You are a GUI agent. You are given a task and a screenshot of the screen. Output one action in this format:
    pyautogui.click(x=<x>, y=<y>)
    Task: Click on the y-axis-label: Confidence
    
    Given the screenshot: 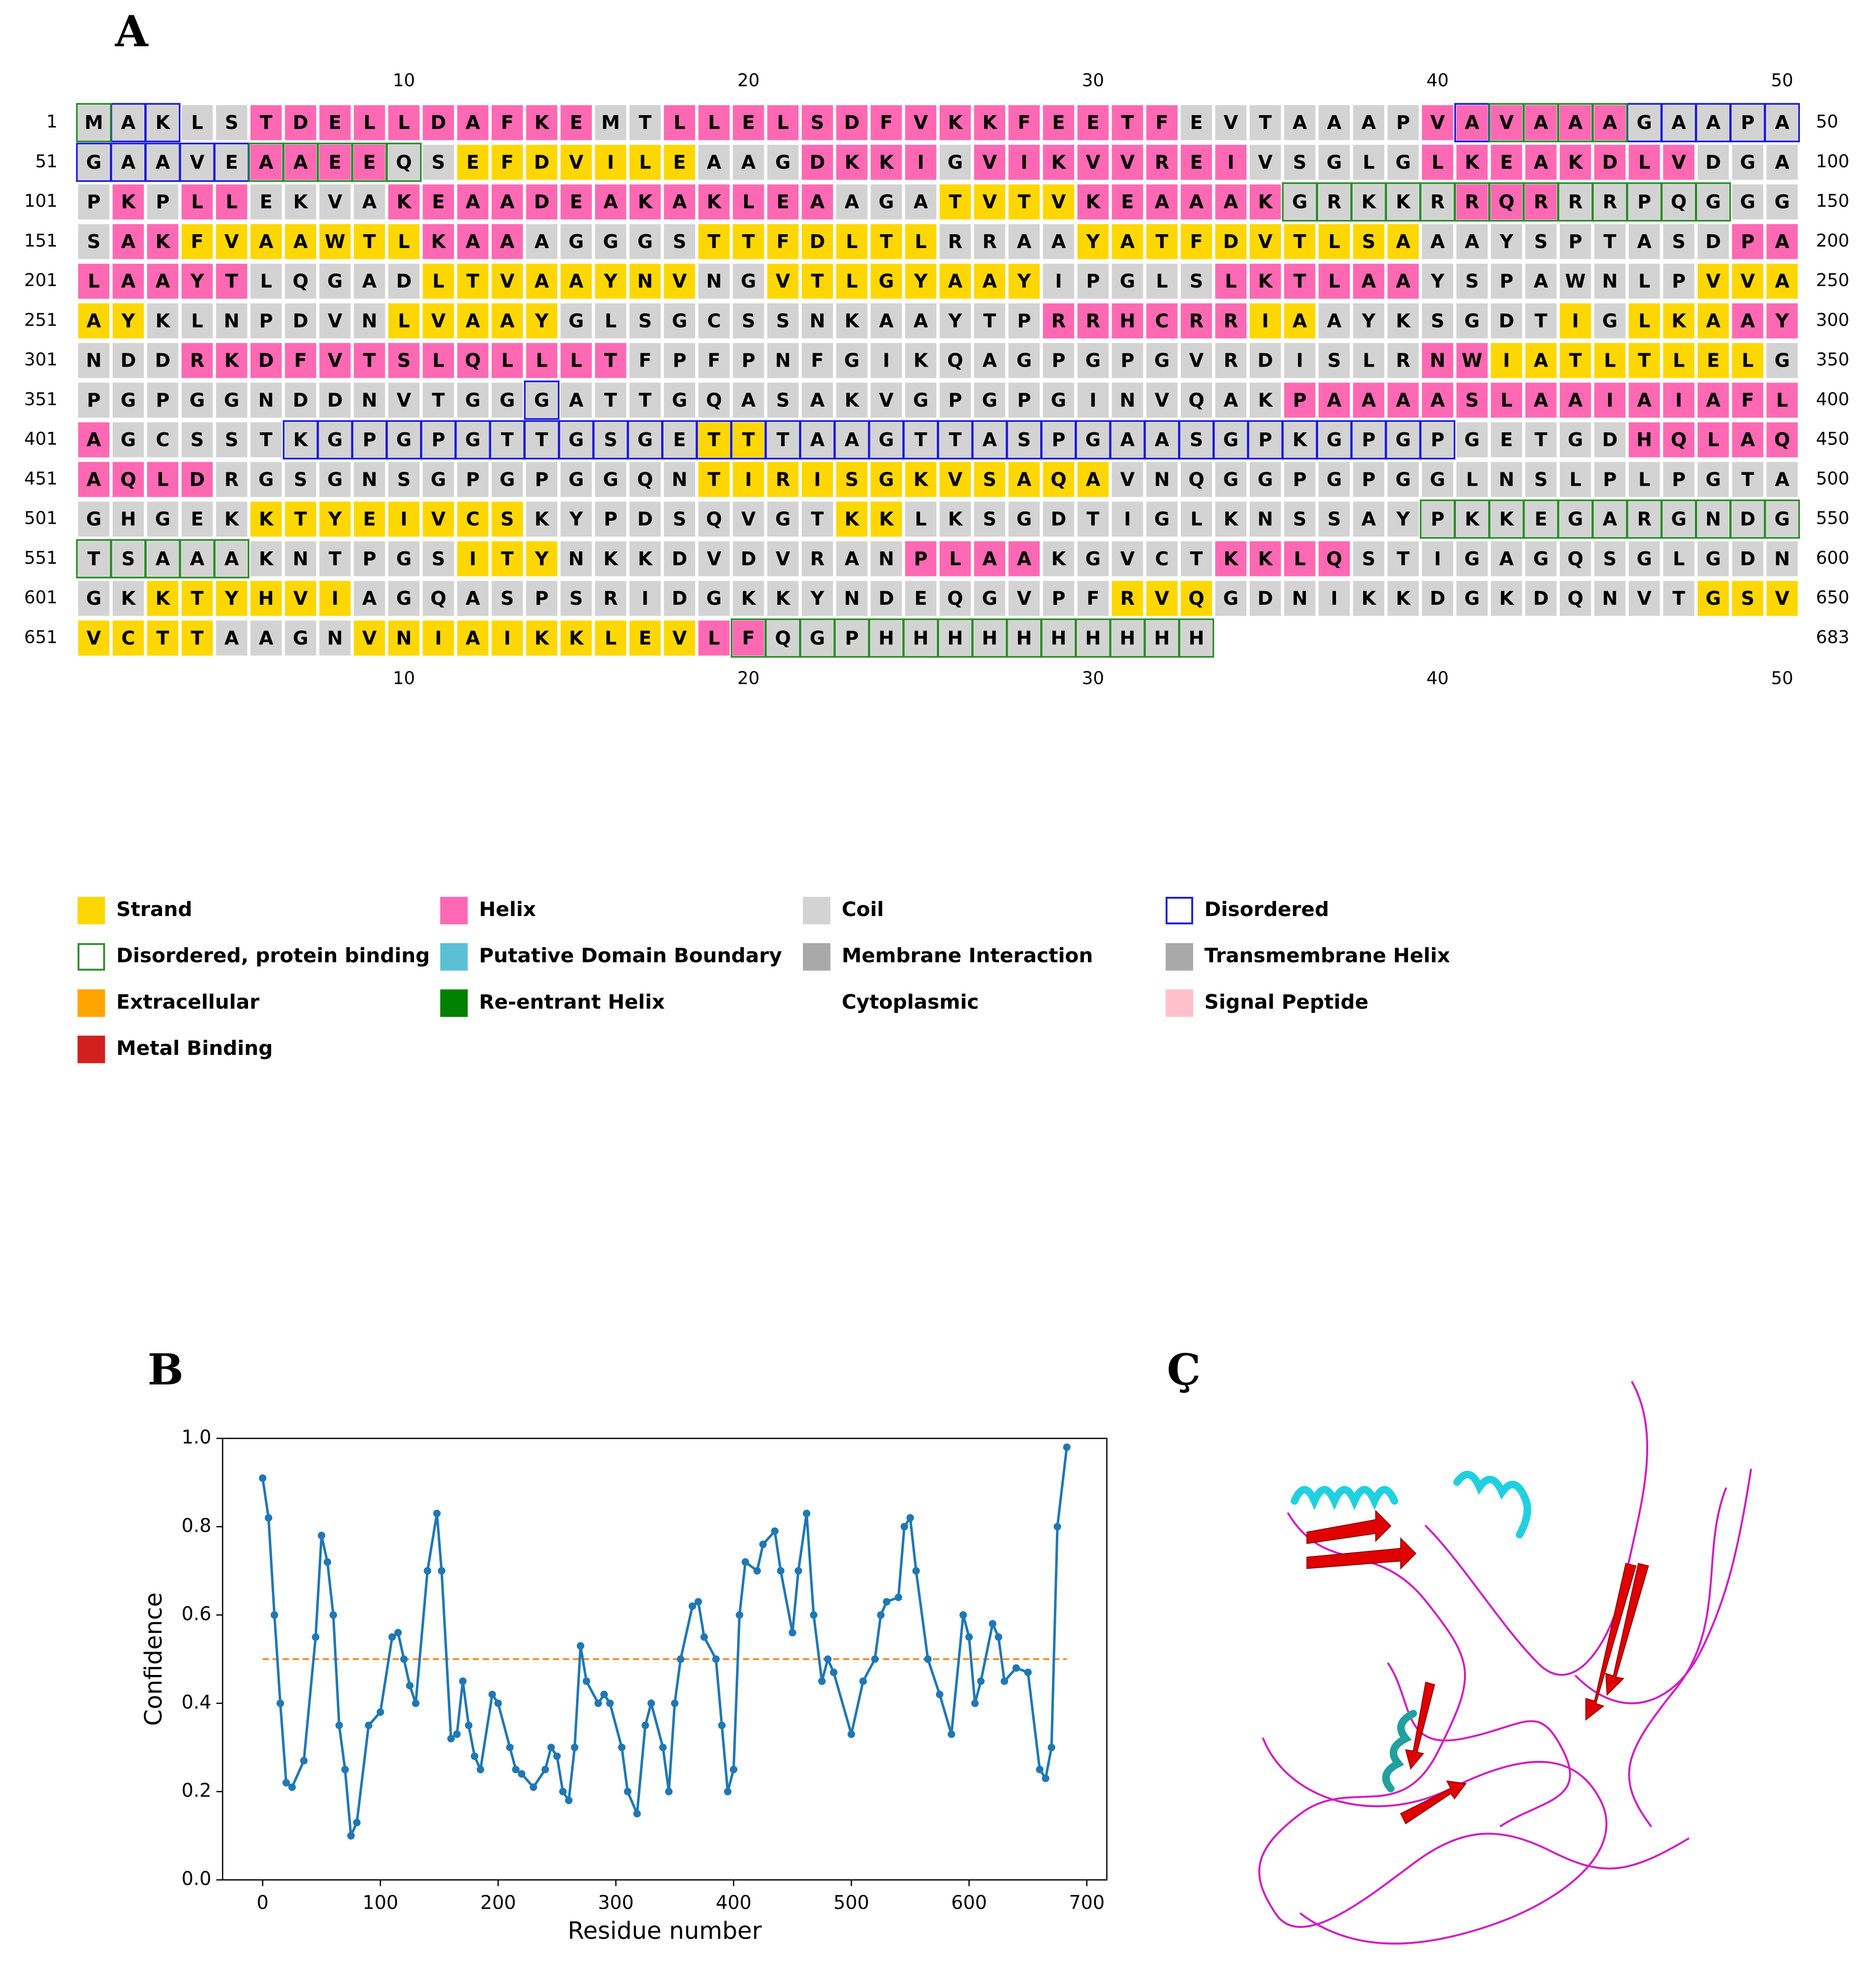 What is the action you would take?
    pyautogui.click(x=153, y=1659)
    